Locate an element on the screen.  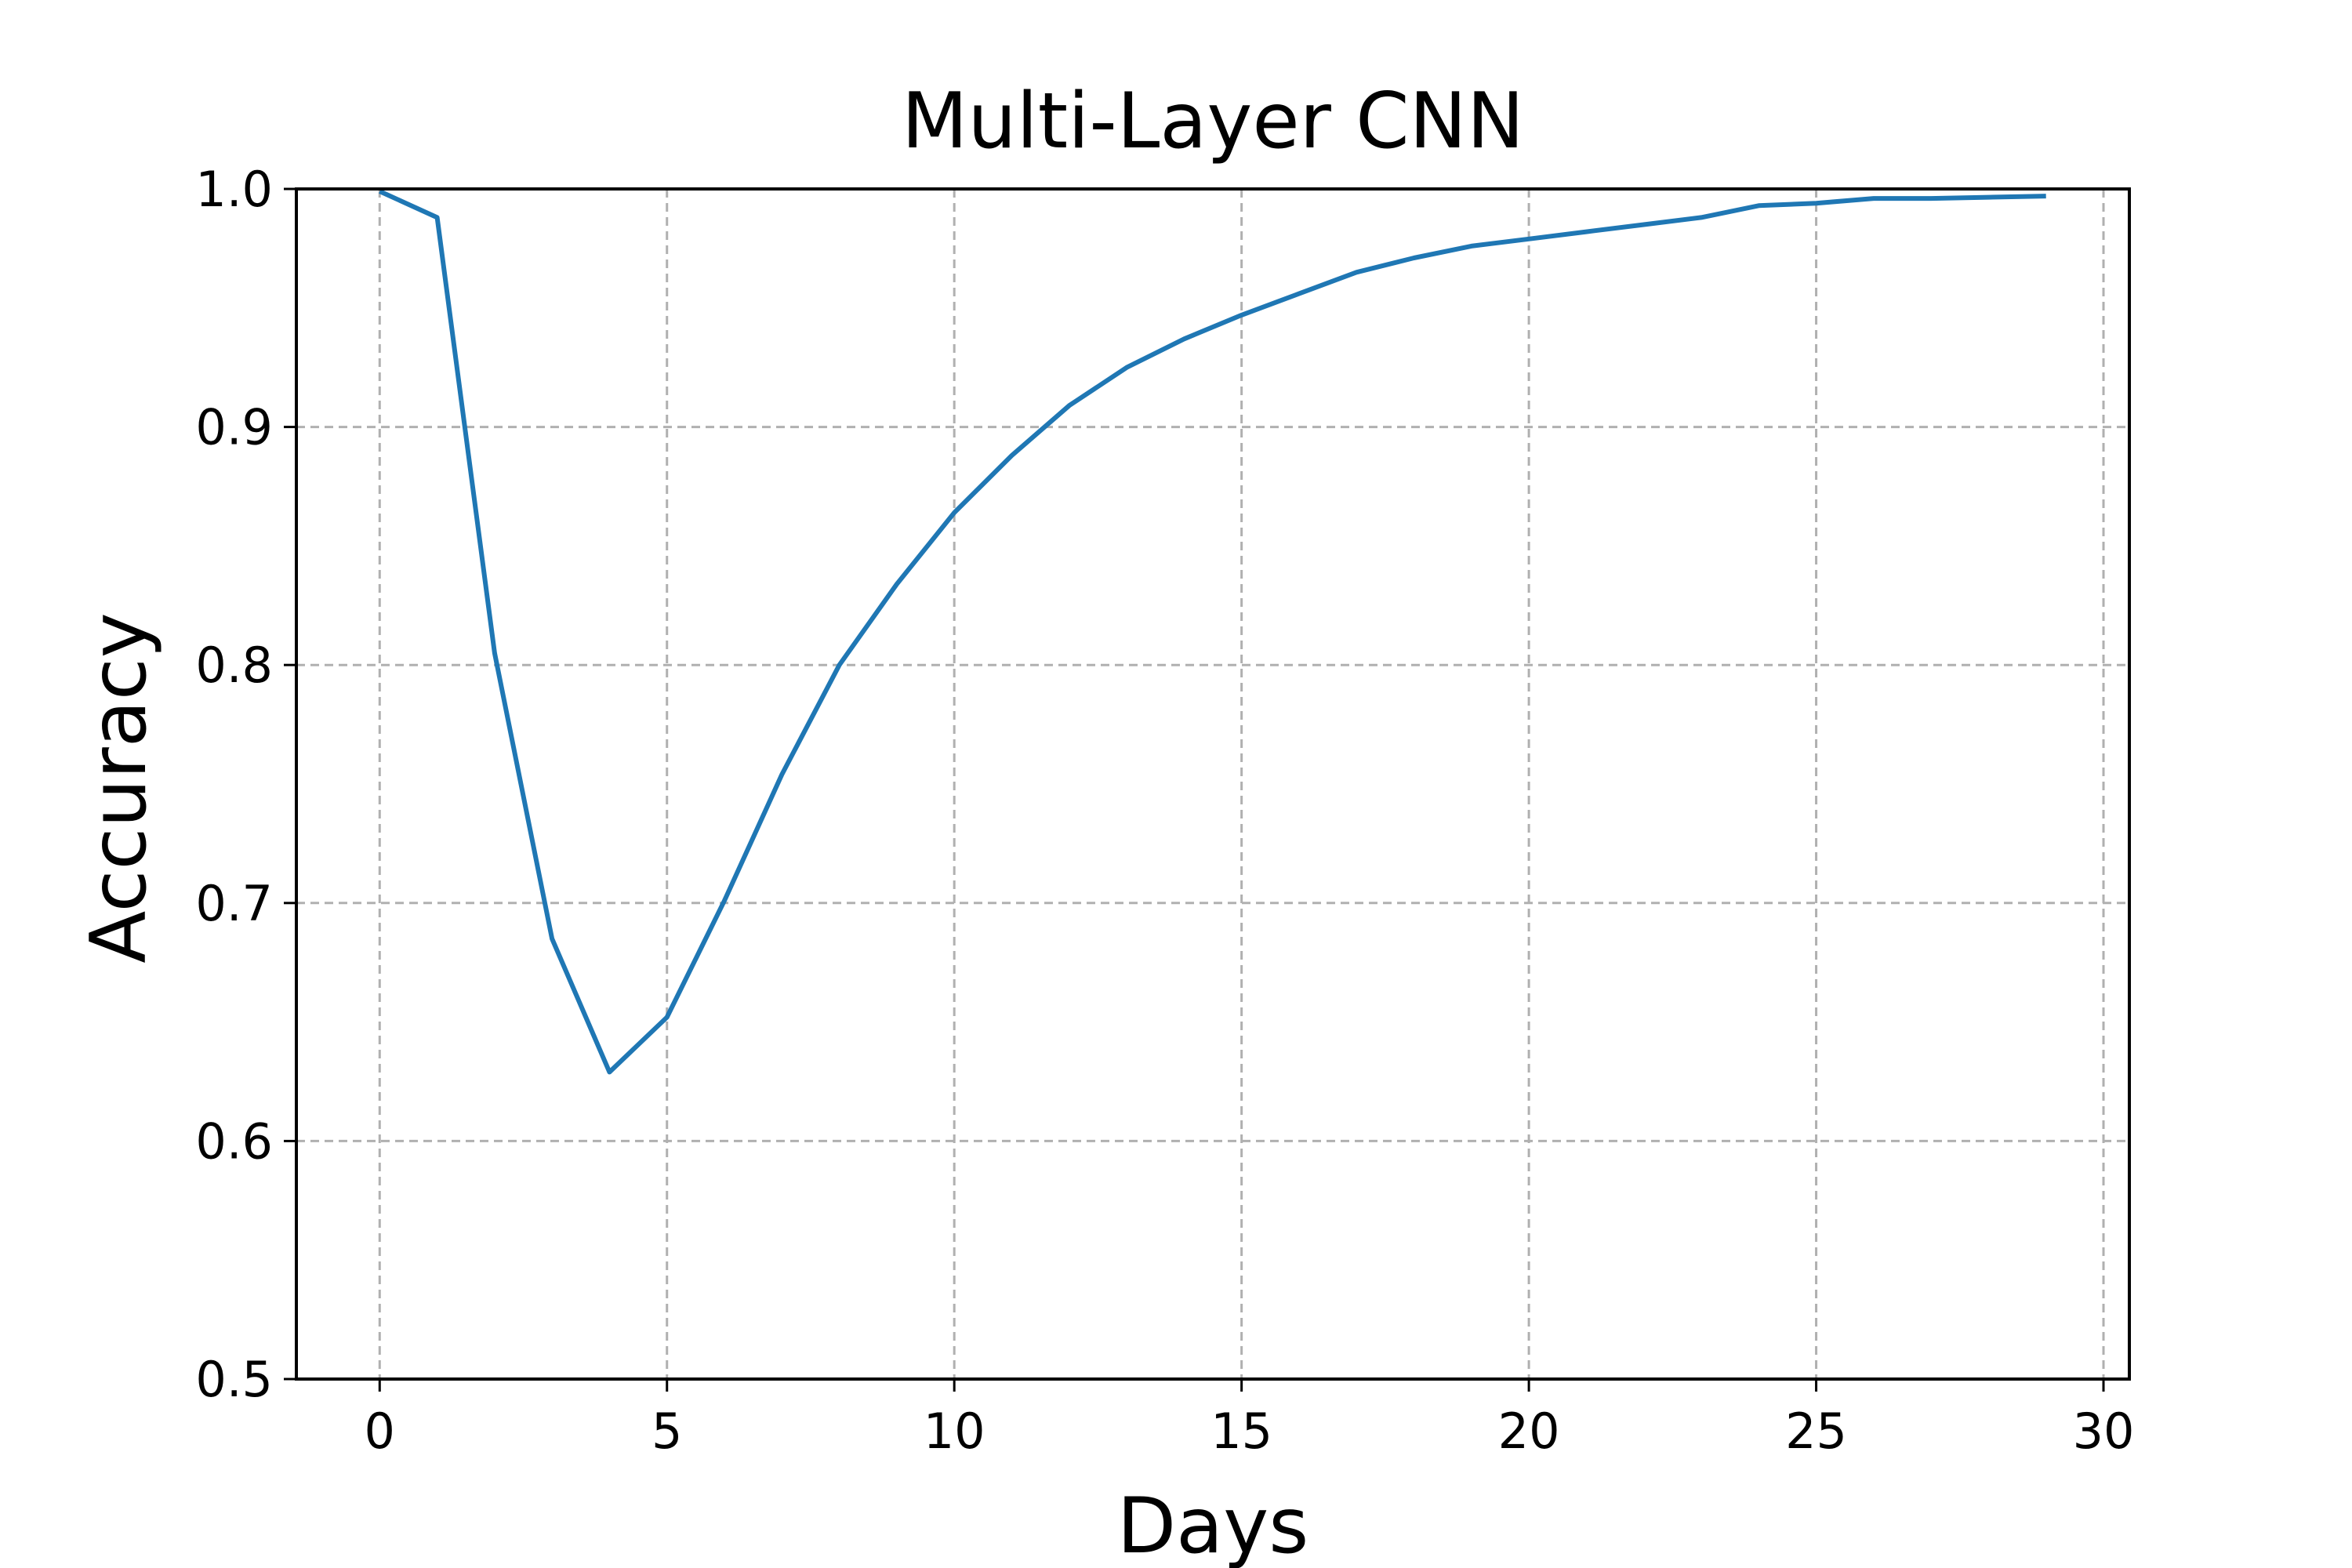
y-tick-label: 1.0 is located at coordinates (234, 189).